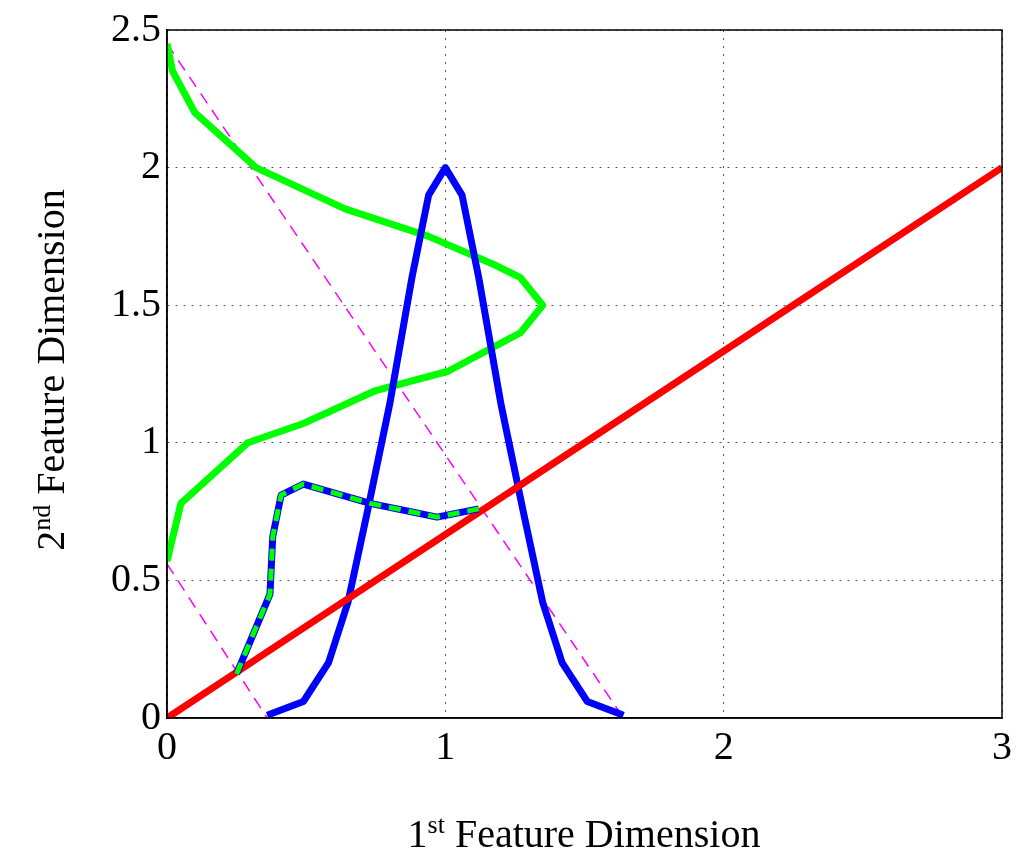 Image resolution: width=1022 pixels, height=863 pixels. What do you see at coordinates (136, 27) in the screenshot?
I see `y-tick-label: 2.5` at bounding box center [136, 27].